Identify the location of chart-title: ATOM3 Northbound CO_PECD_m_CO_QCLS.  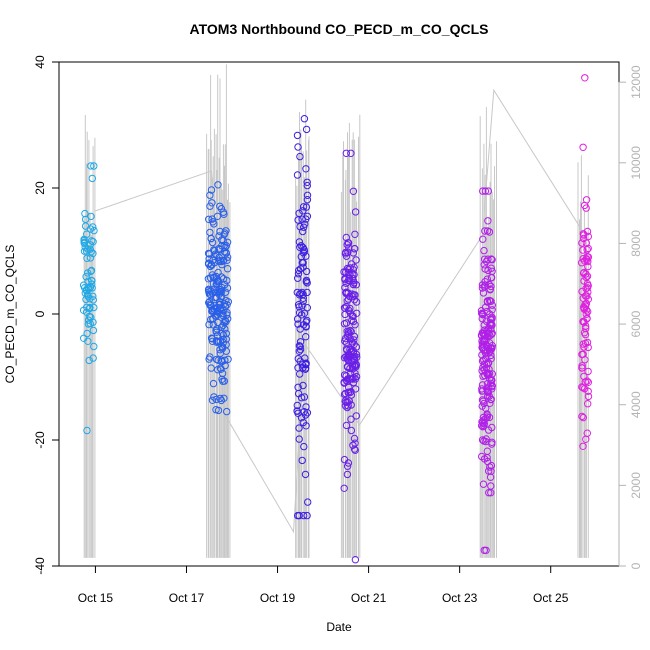
(339, 29).